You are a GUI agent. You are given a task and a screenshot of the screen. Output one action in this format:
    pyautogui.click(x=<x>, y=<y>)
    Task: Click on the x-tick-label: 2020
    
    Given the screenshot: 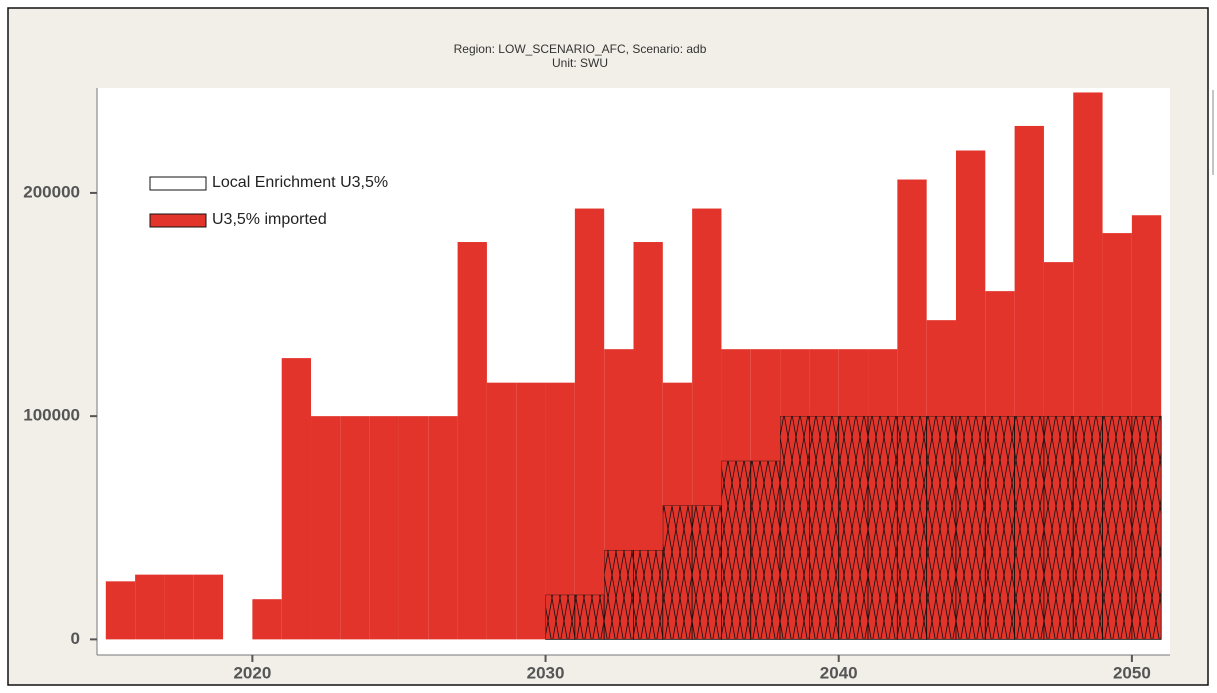 What is the action you would take?
    pyautogui.click(x=252, y=672)
    